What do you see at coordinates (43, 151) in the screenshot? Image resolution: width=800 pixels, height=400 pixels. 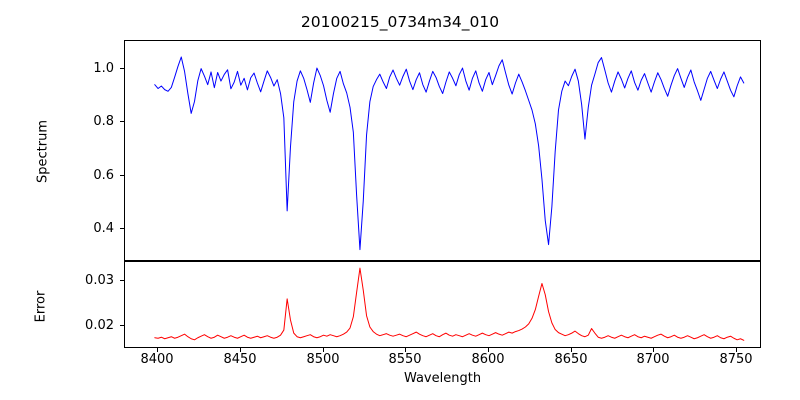 I see `spectrum-axis-label: Spectrum` at bounding box center [43, 151].